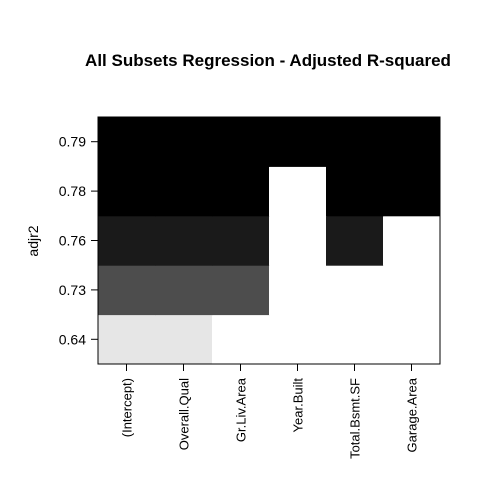  What do you see at coordinates (72, 339) in the screenshot?
I see `y-tick-label-0: 0.64` at bounding box center [72, 339].